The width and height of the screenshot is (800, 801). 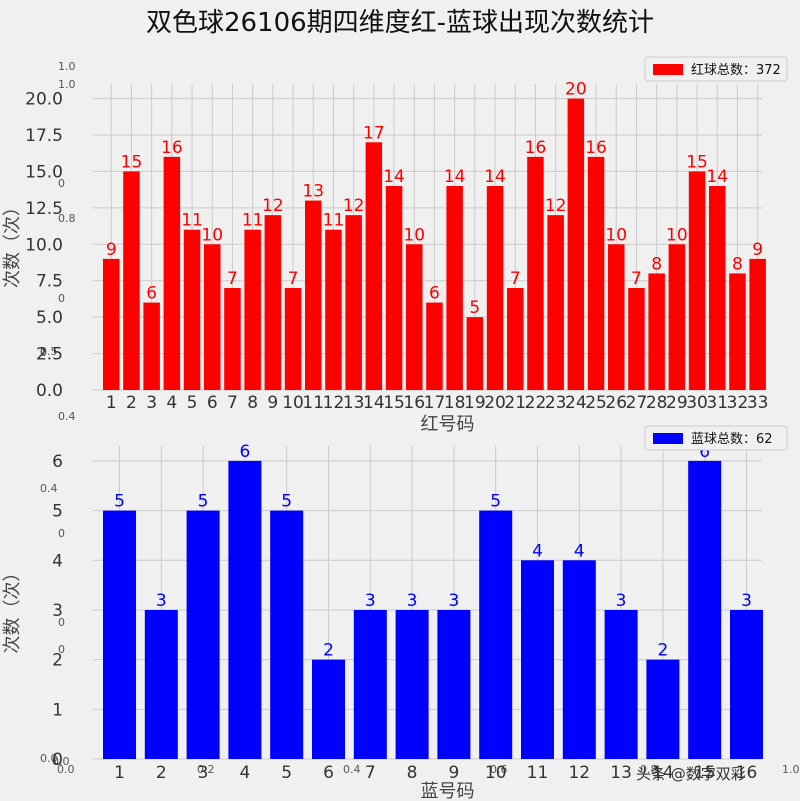 I want to click on y-tick-label: 0.0, so click(x=49, y=391).